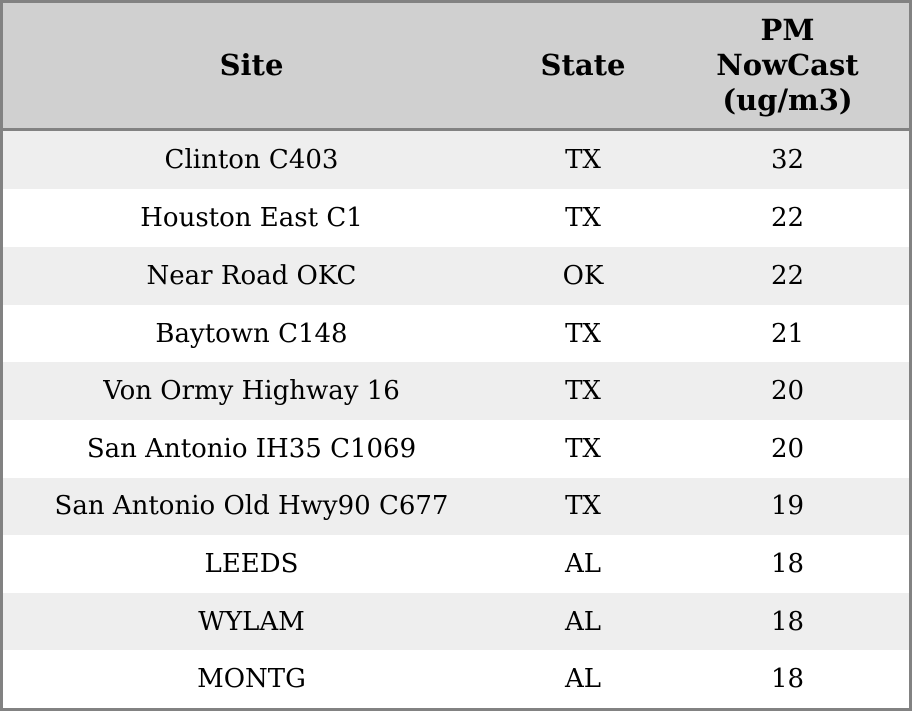 This screenshot has width=912, height=711. Describe the element at coordinates (251, 391) in the screenshot. I see `site-cell: Von Ormy Highway 16` at that location.